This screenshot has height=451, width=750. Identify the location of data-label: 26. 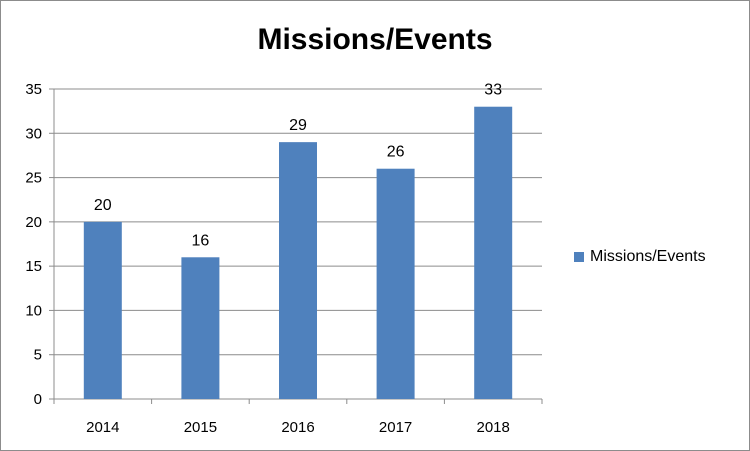
(396, 152).